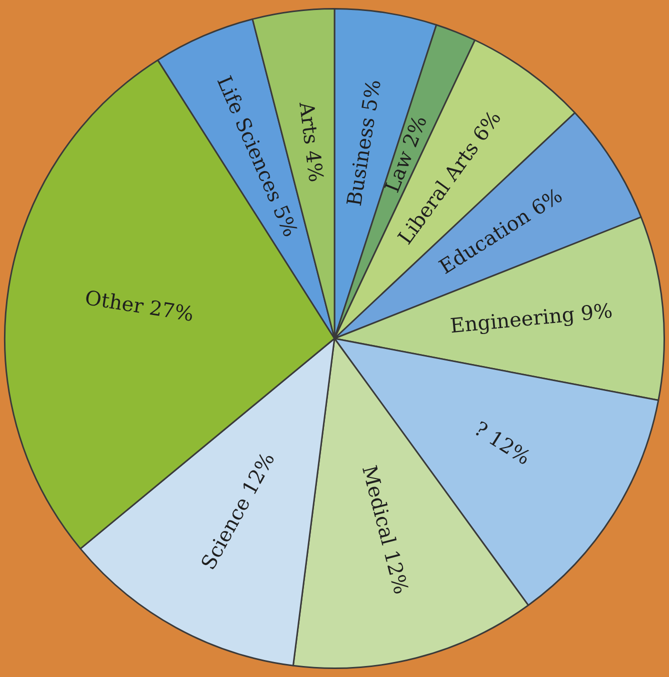 The width and height of the screenshot is (669, 677). What do you see at coordinates (502, 443) in the screenshot?
I see `slice-label: ? 12%` at bounding box center [502, 443].